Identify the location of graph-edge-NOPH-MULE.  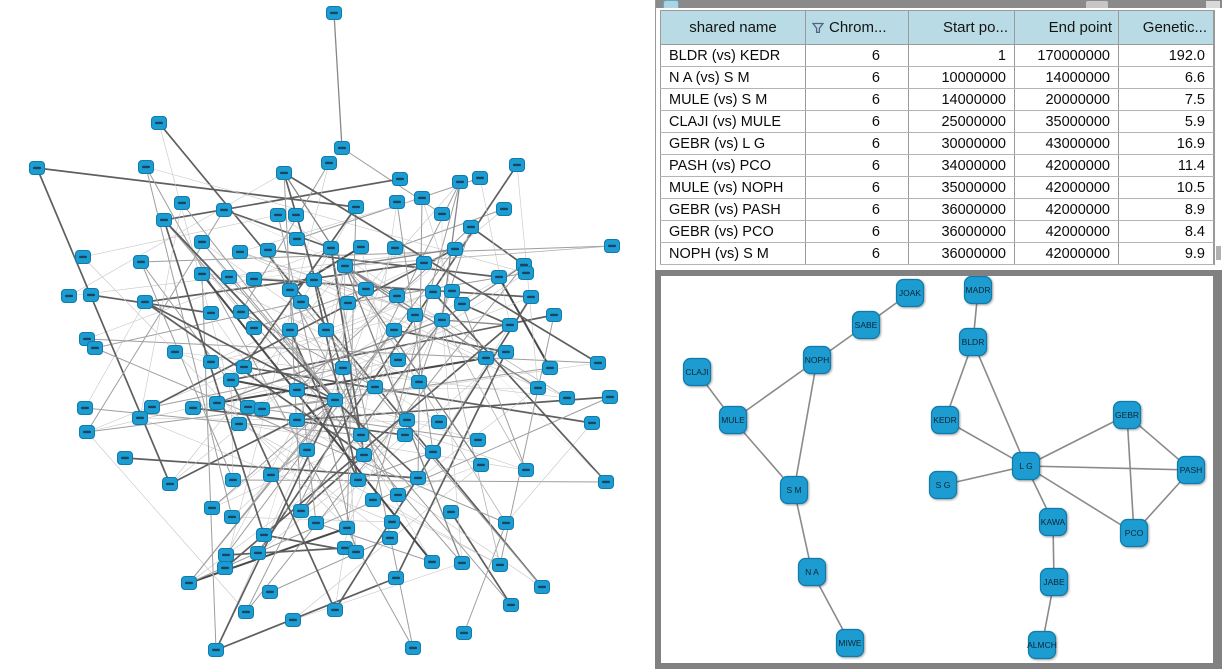
(775, 390).